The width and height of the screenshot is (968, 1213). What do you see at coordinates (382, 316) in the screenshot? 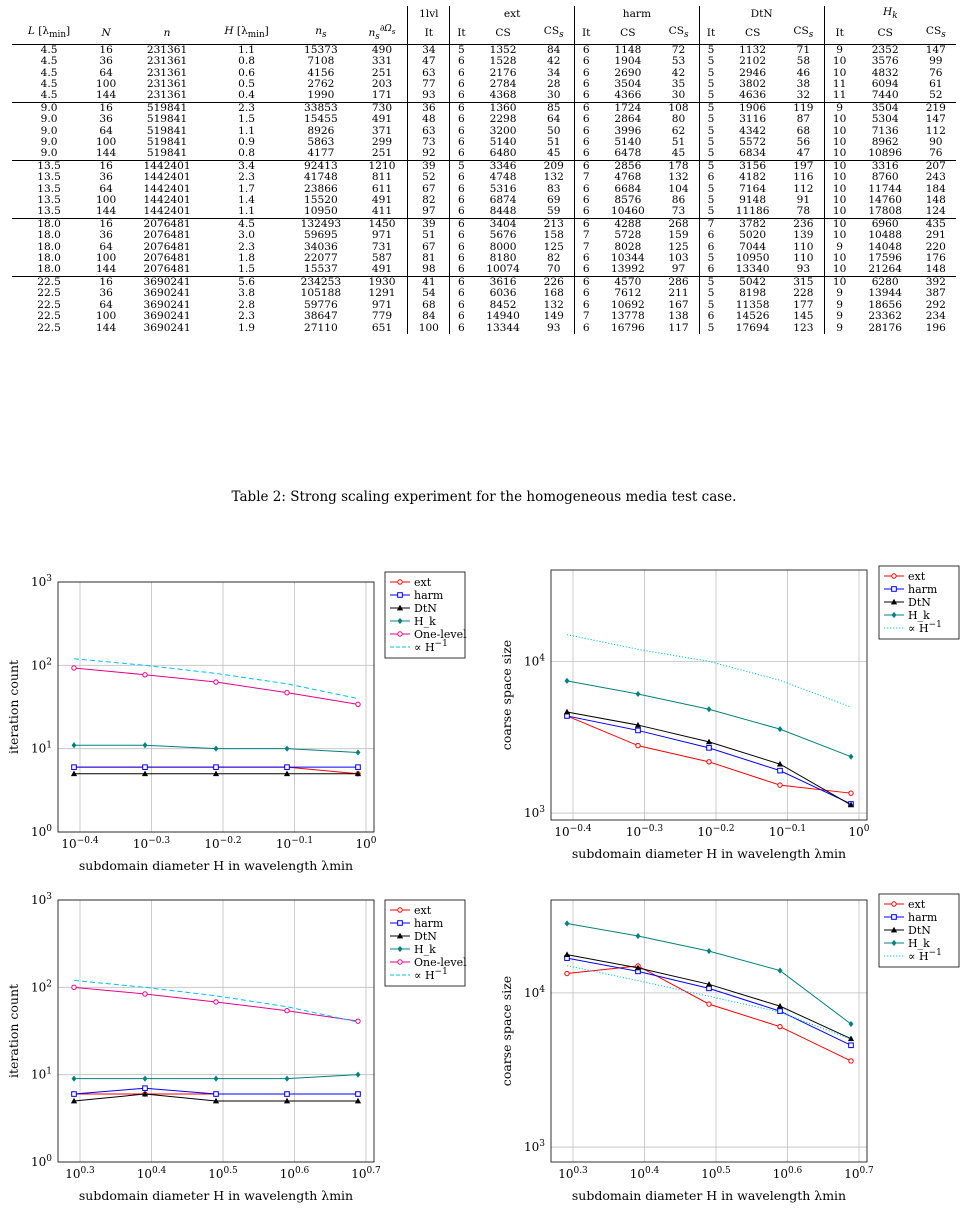
I see `table-cell: 779` at bounding box center [382, 316].